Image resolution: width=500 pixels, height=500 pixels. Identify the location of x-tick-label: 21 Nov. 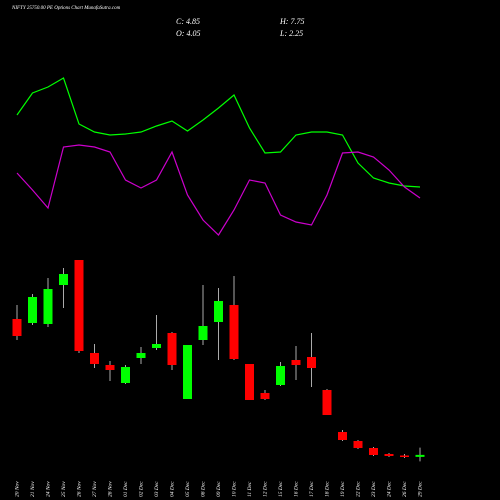
(33, 489).